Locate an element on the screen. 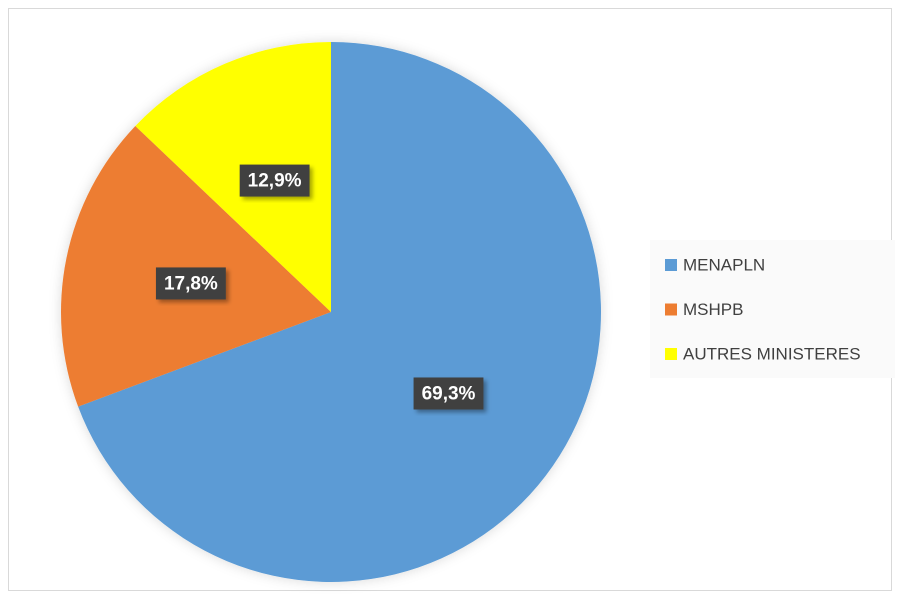 This screenshot has width=900, height=599. legend-label: MSHPB is located at coordinates (713, 309).